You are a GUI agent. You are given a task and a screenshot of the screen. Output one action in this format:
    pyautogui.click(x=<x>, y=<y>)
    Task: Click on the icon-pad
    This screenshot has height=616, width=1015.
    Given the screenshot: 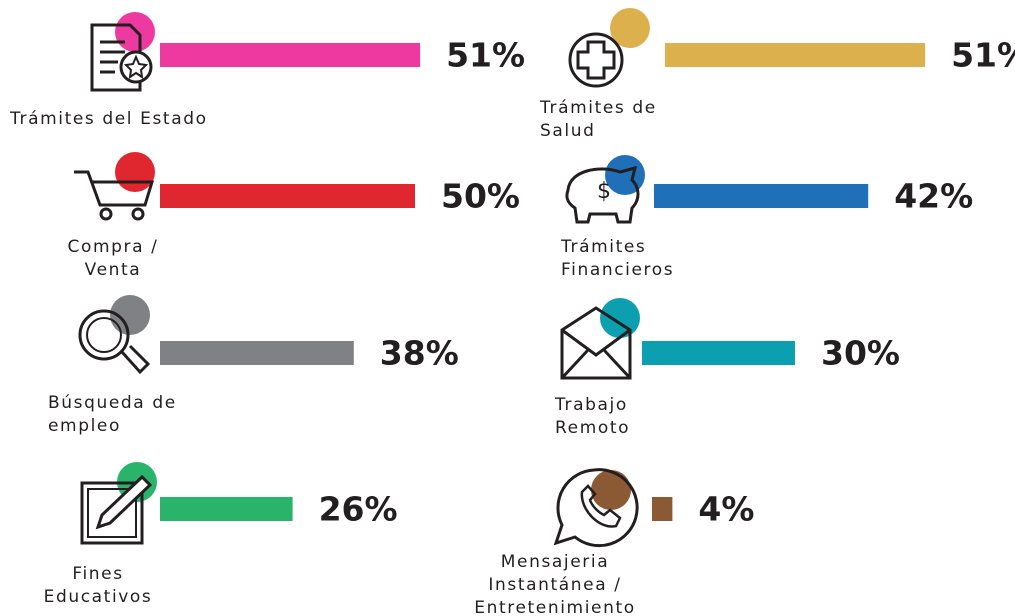 What is the action you would take?
    pyautogui.click(x=112, y=513)
    